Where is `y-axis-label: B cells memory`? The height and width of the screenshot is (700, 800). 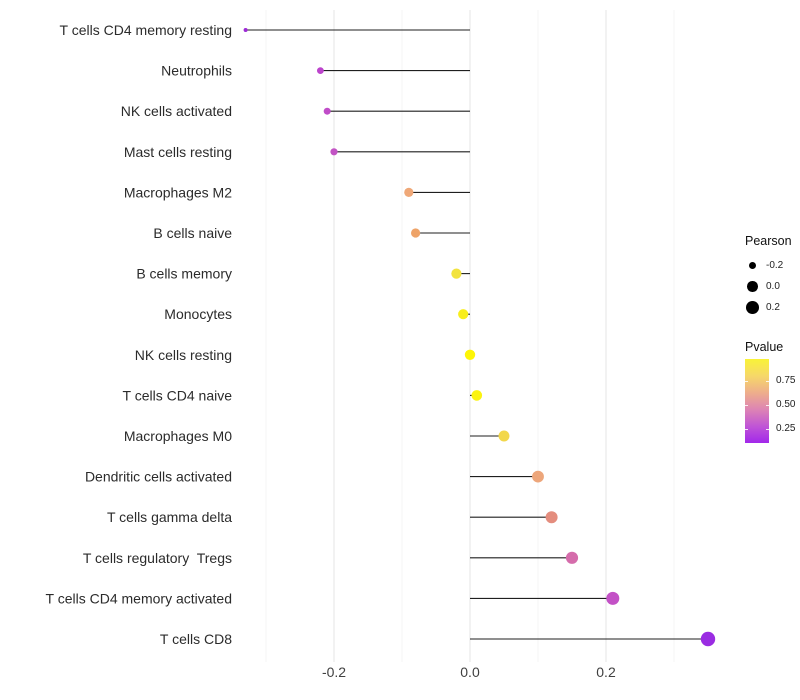
y-axis-label: B cells memory is located at coordinates (184, 274).